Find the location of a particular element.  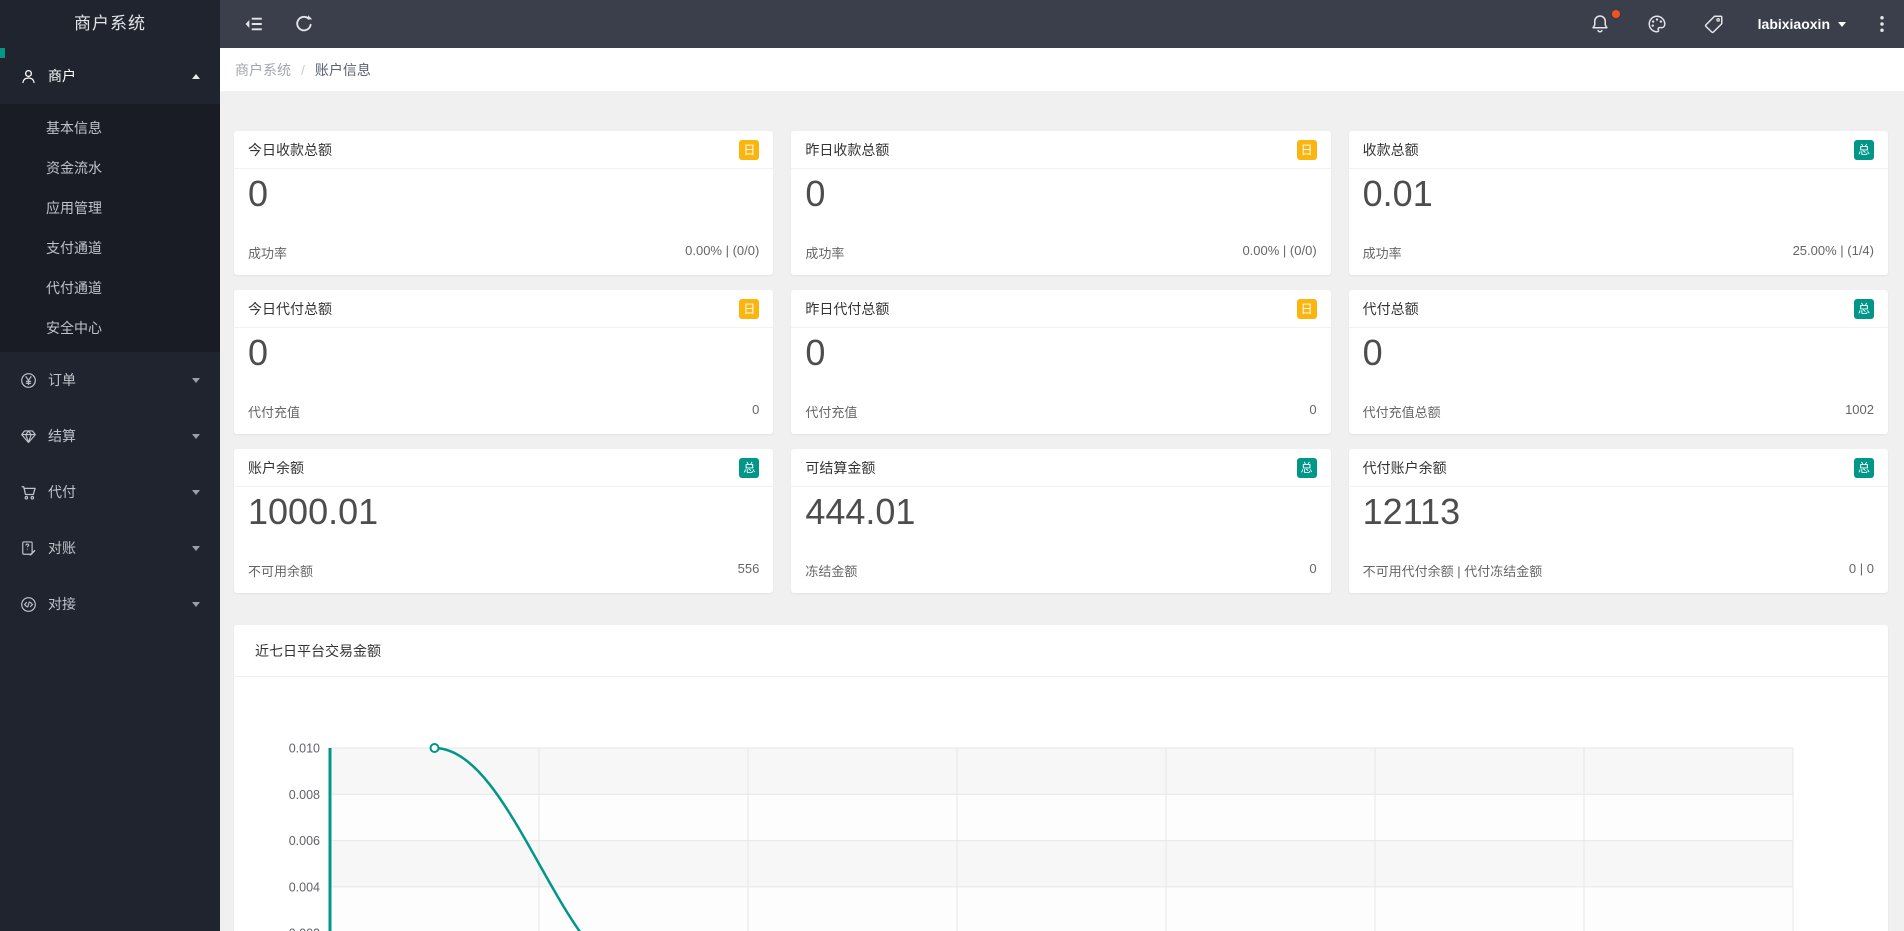

svg-text: 0.008 is located at coordinates (304, 795).